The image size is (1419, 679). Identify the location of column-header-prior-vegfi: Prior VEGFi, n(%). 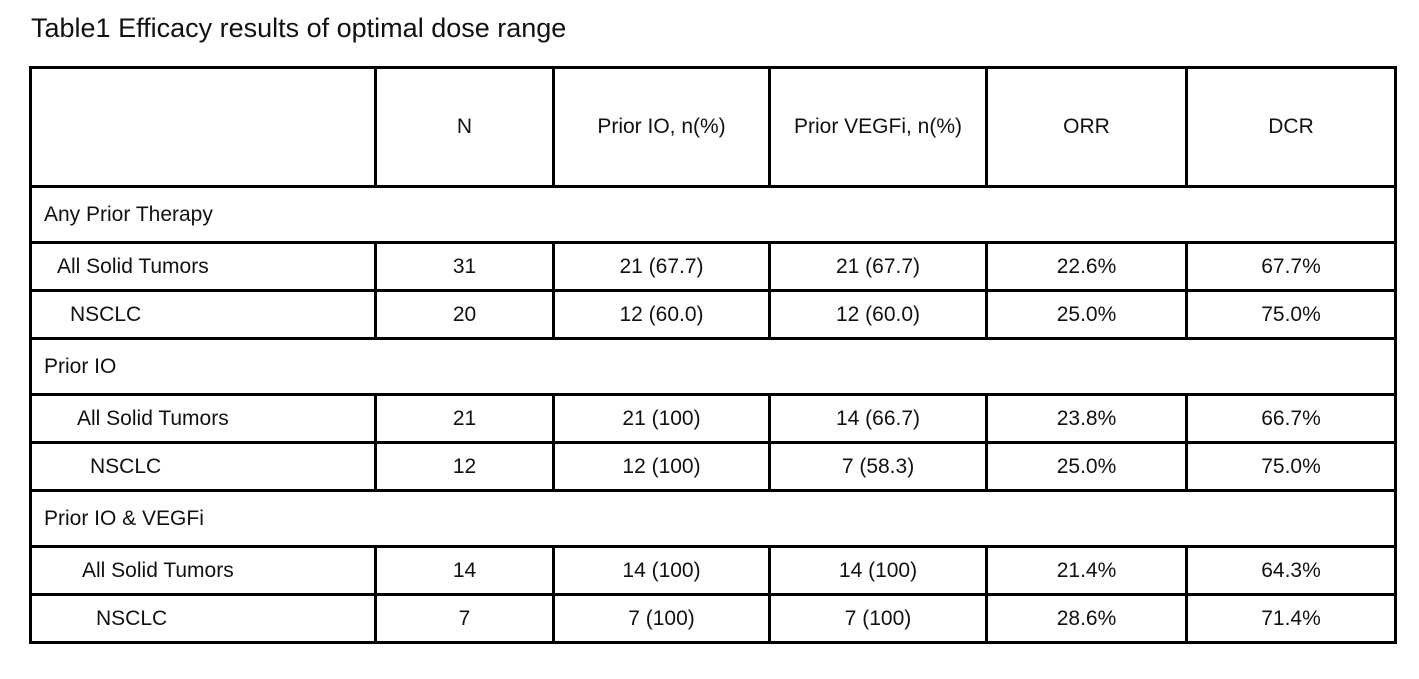
(878, 127).